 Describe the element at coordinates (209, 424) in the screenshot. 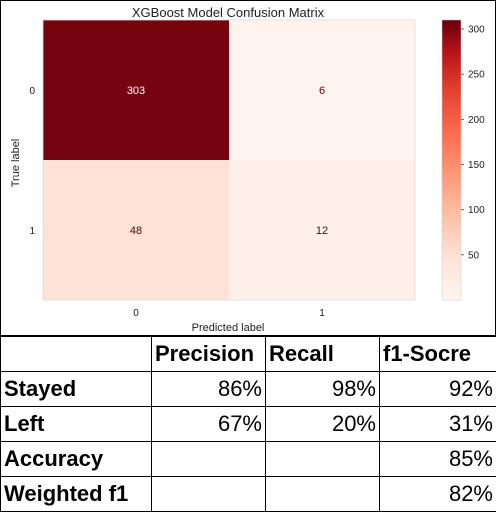

I see `precision-cell: 67%` at that location.